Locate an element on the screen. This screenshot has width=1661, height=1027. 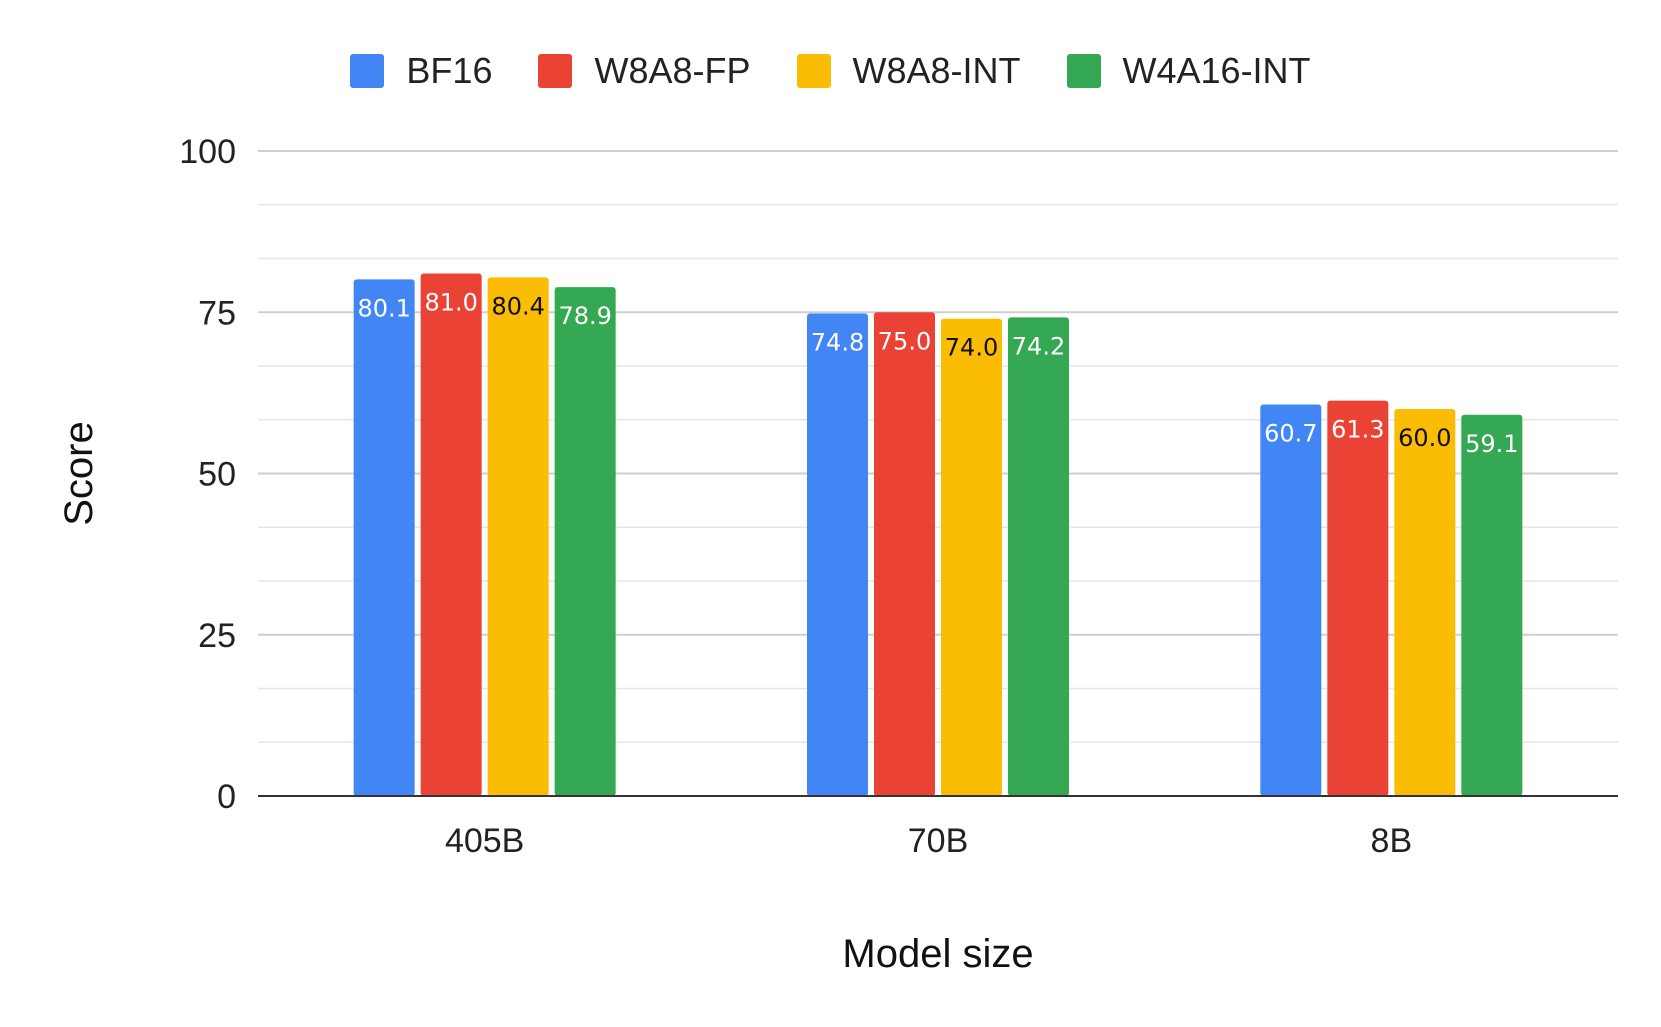
legend-item: W8A8-INT is located at coordinates (908, 71).